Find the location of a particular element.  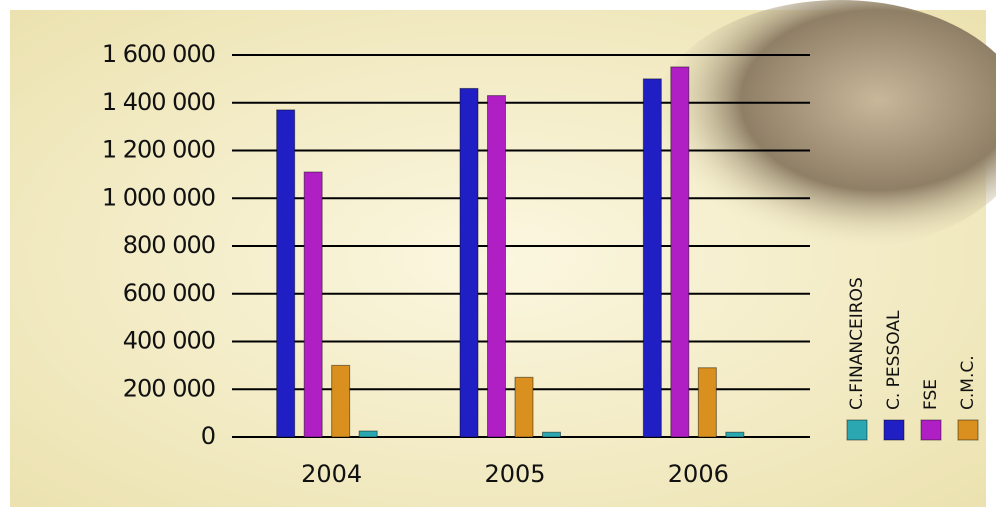

y-tick-label: 400 000 is located at coordinates (169, 341).